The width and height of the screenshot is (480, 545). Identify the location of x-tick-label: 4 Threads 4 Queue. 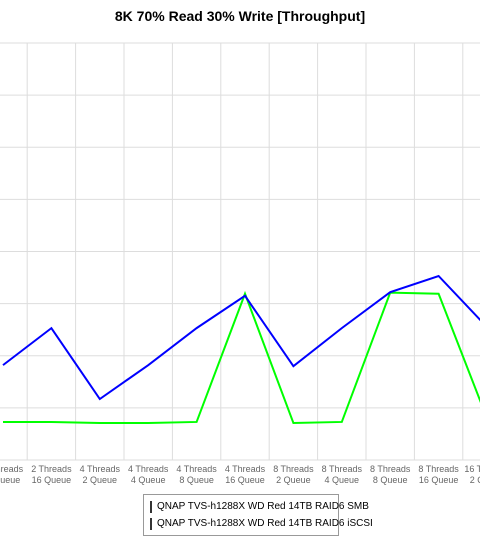
(148, 474).